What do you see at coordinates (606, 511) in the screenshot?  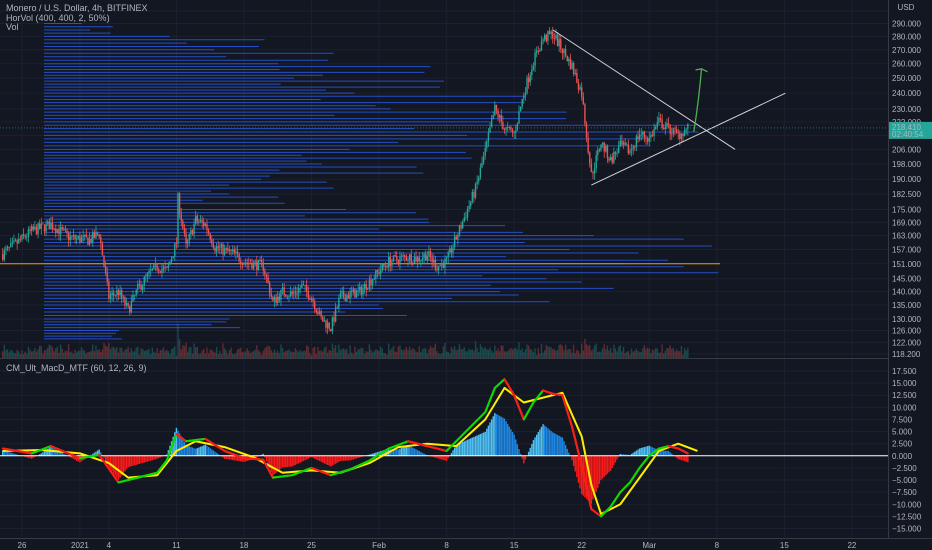 I see `macd-line-segment` at bounding box center [606, 511].